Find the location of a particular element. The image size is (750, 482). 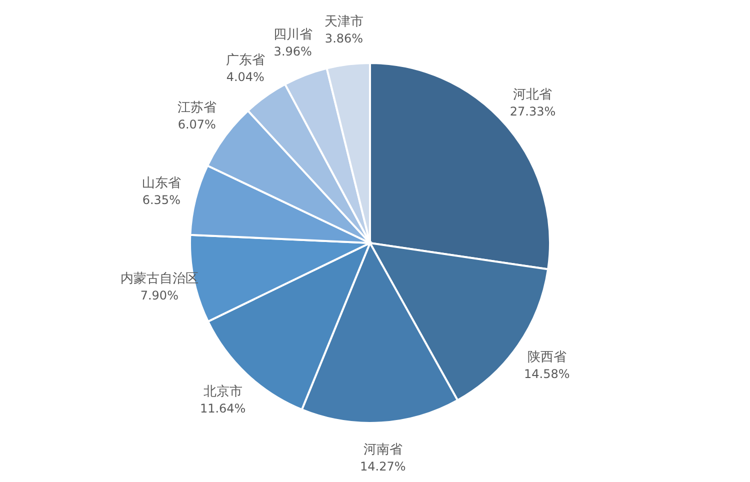

data-label: 7.90% is located at coordinates (159, 295).